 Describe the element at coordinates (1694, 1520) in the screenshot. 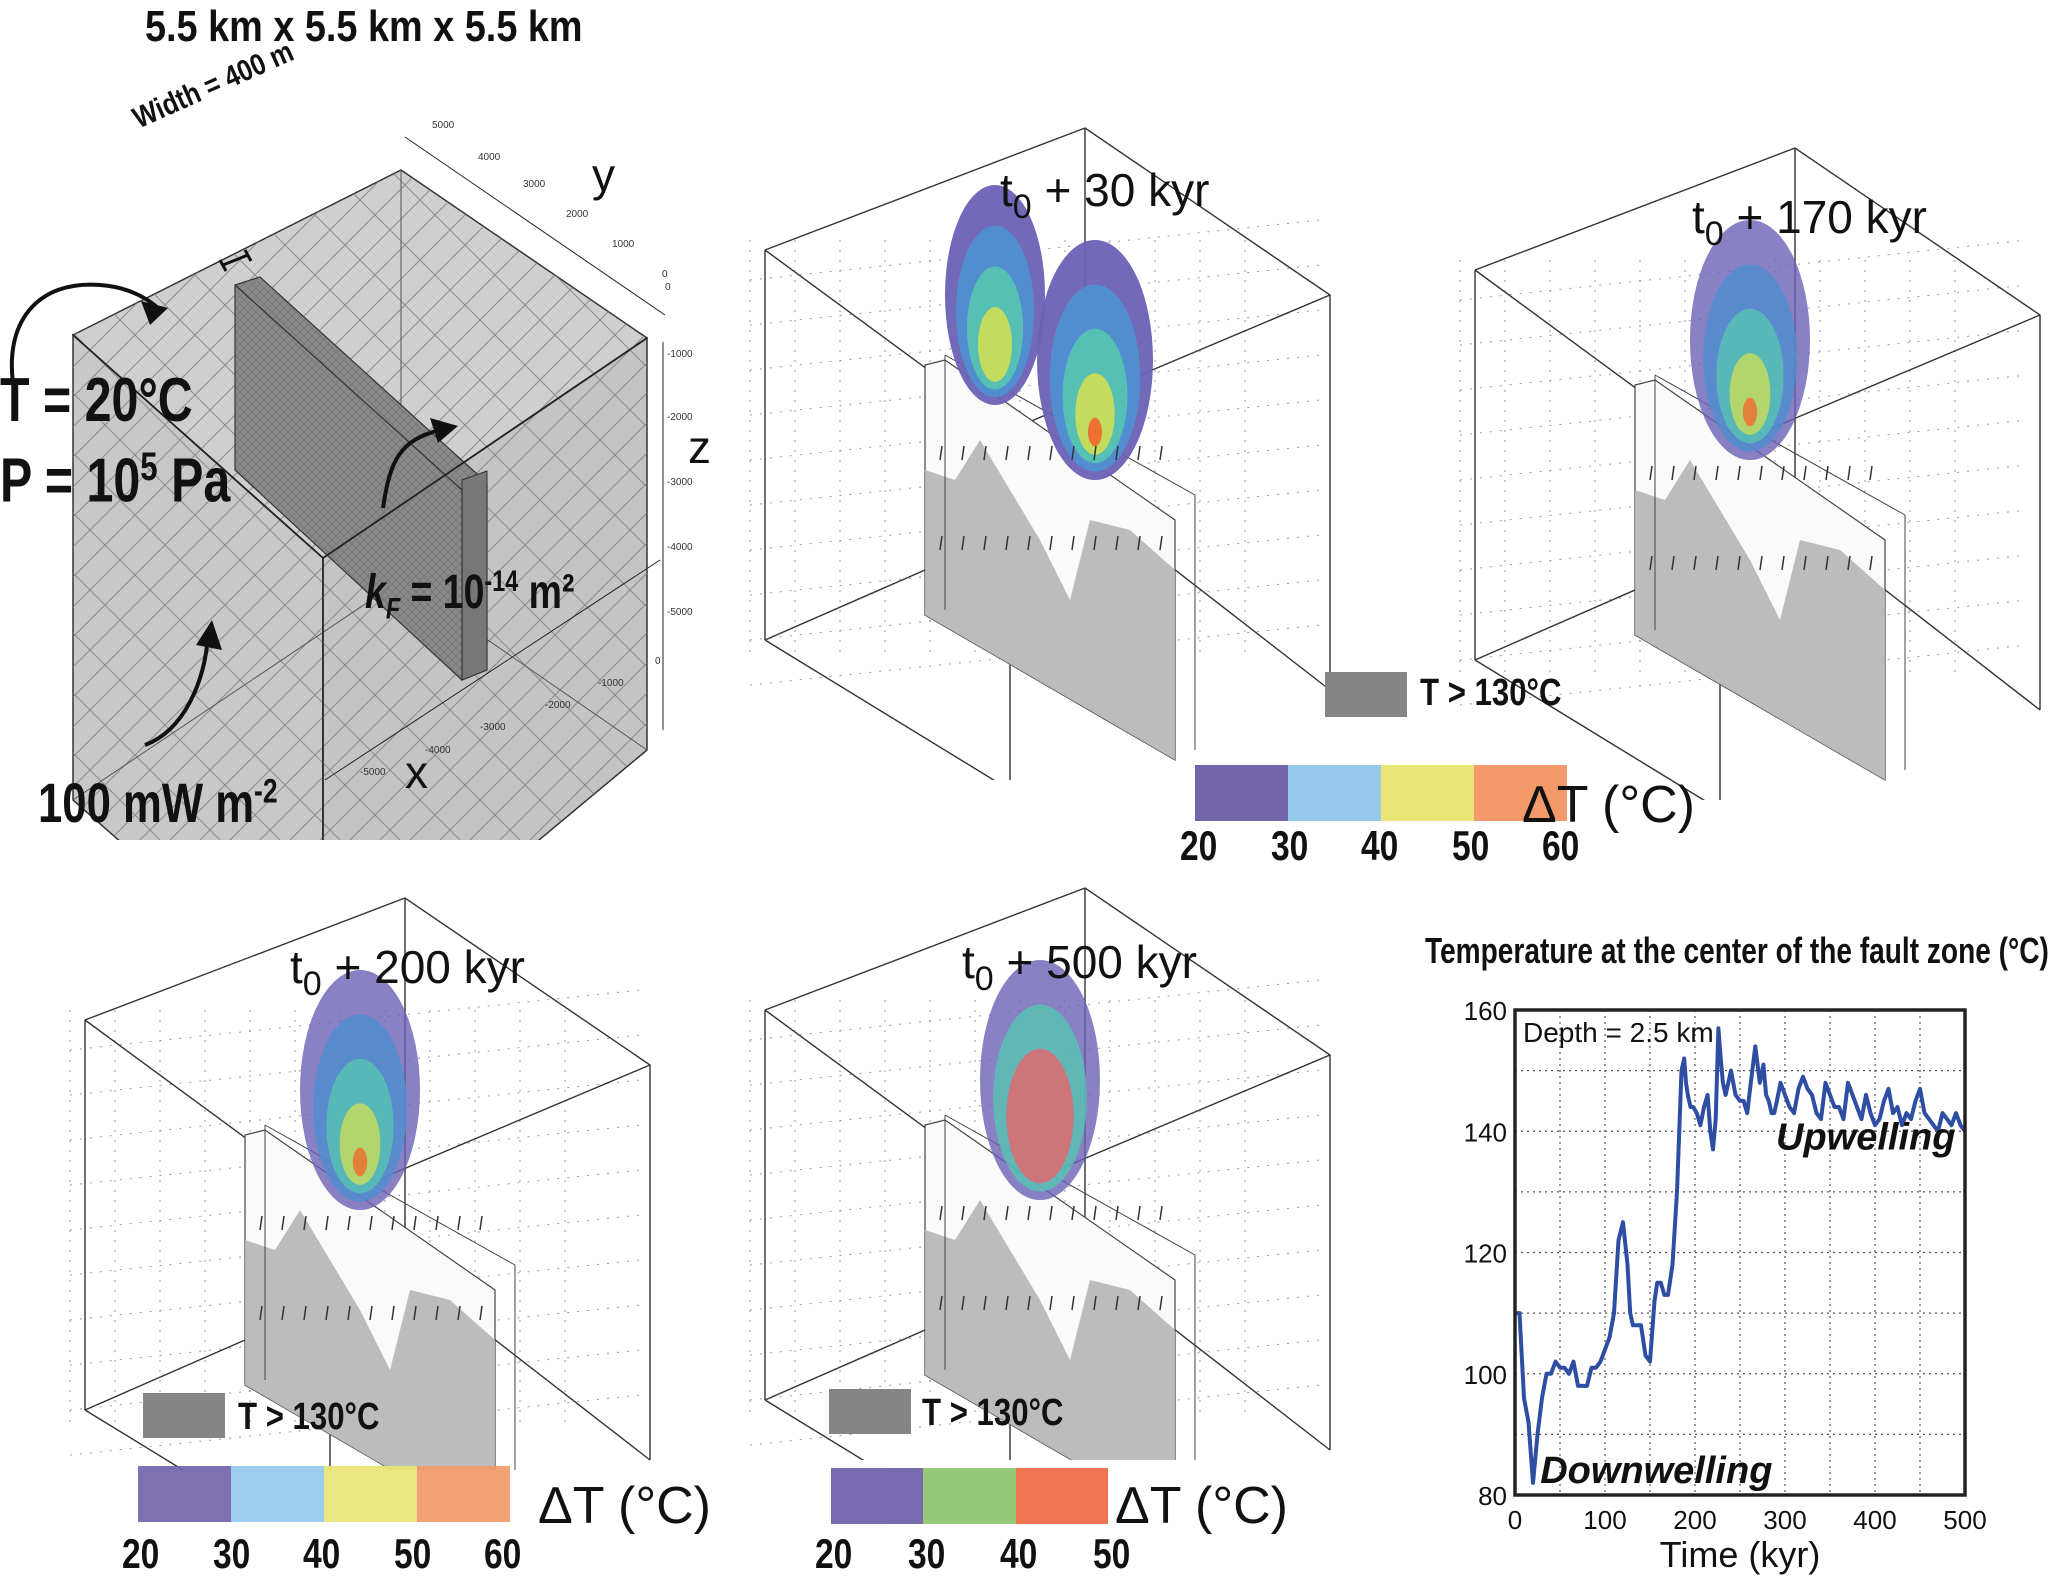

I see `x-tick-label: 200` at that location.